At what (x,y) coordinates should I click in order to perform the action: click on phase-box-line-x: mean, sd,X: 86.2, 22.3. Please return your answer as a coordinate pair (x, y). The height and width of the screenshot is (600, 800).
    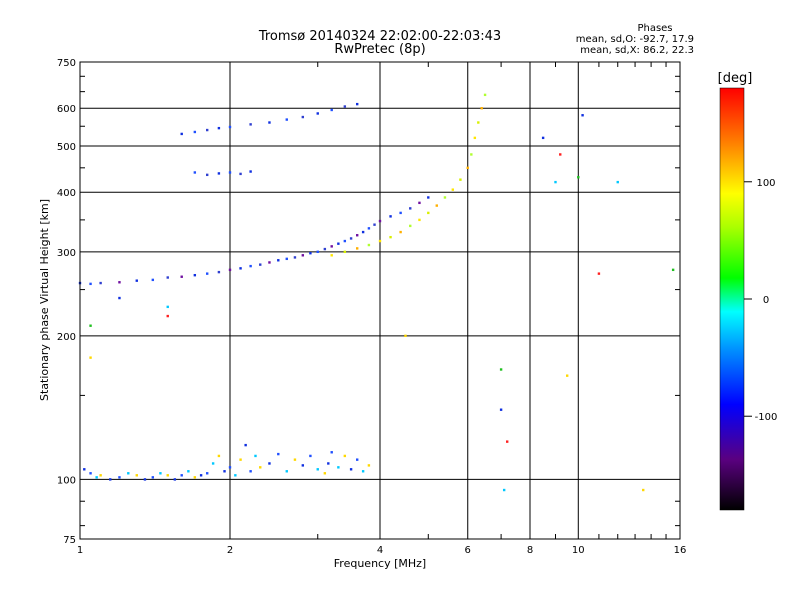
    Looking at the image, I should click on (637, 50).